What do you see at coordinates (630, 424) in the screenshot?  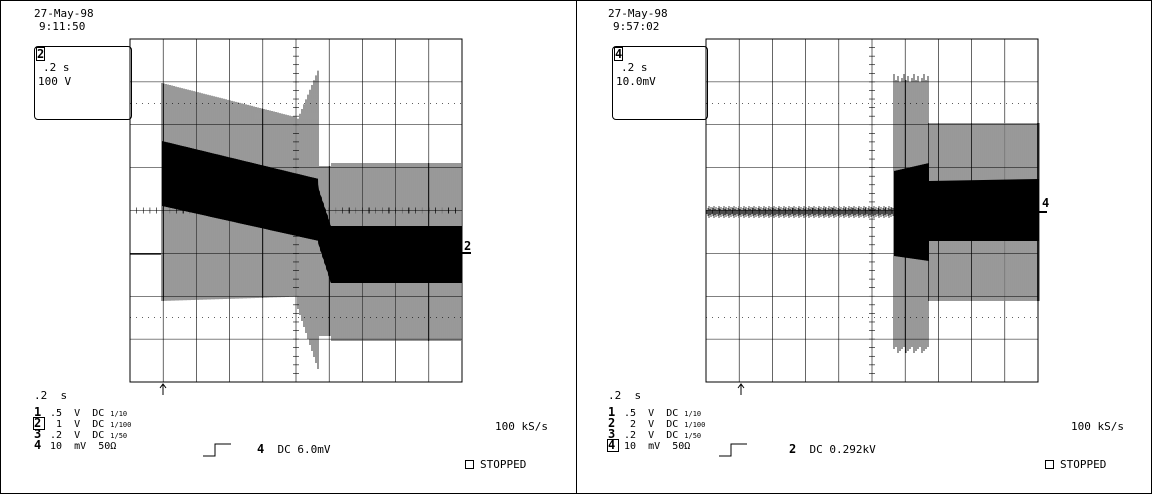 I see `channel-scale: 2` at bounding box center [630, 424].